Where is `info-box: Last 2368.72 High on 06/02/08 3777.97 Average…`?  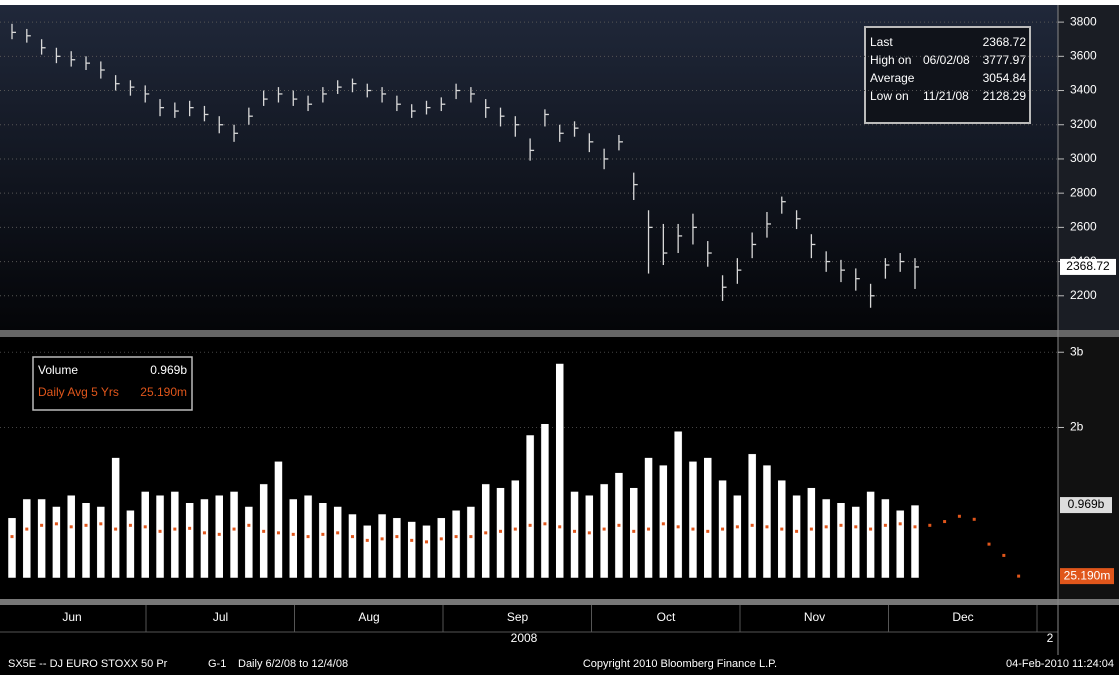
info-box: Last 2368.72 High on 06/02/08 3777.97 Average… is located at coordinates (947, 75).